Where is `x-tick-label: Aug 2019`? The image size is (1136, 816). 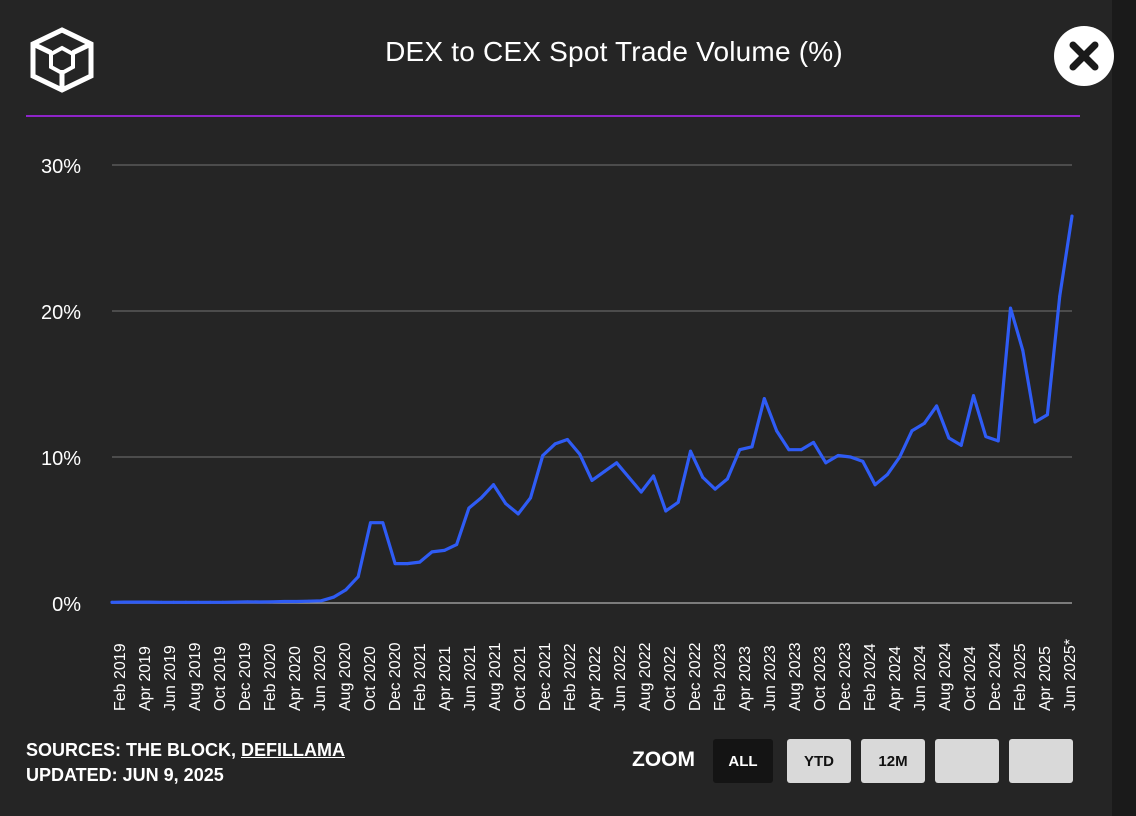 x-tick-label: Aug 2019 is located at coordinates (195, 676).